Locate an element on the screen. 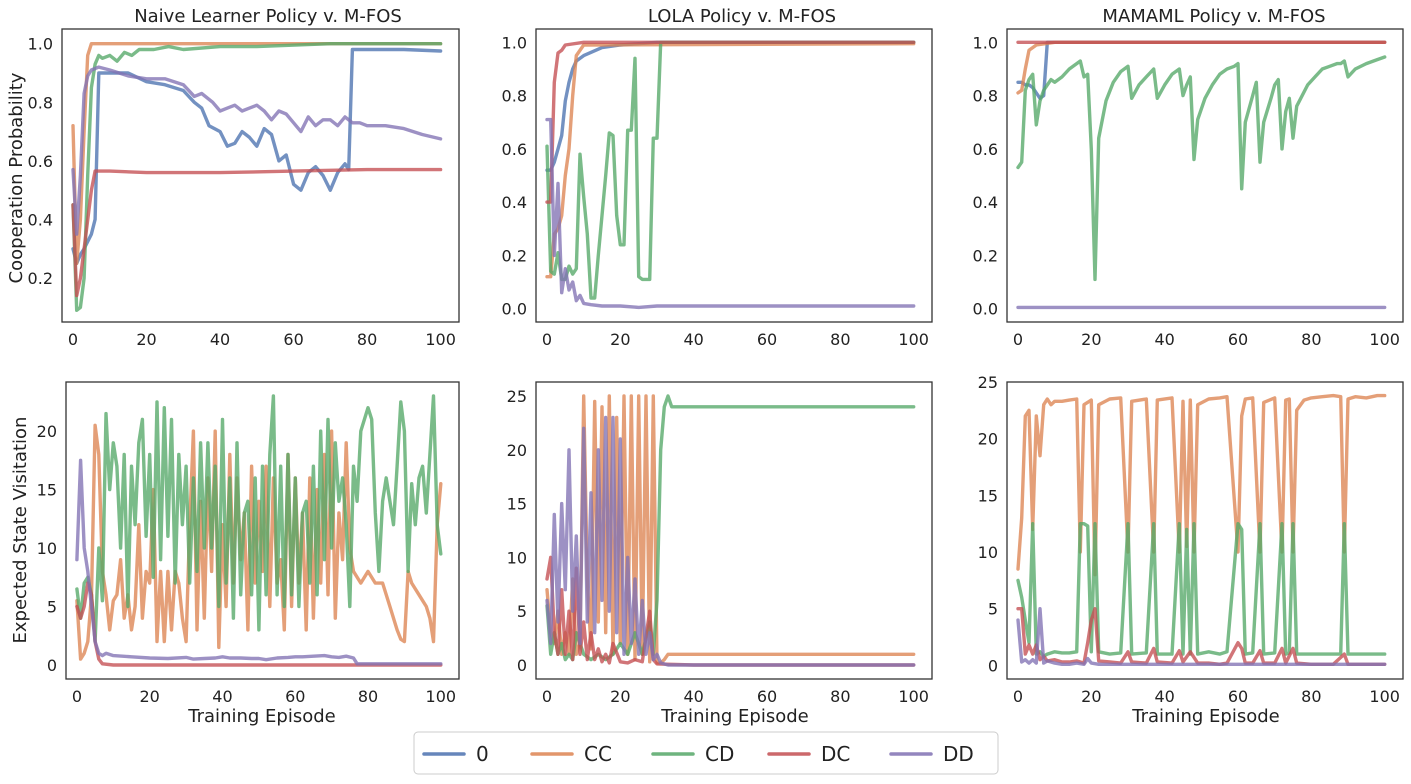 Image resolution: width=1411 pixels, height=784 pixels. panel-6-frame is located at coordinates (1205, 530).